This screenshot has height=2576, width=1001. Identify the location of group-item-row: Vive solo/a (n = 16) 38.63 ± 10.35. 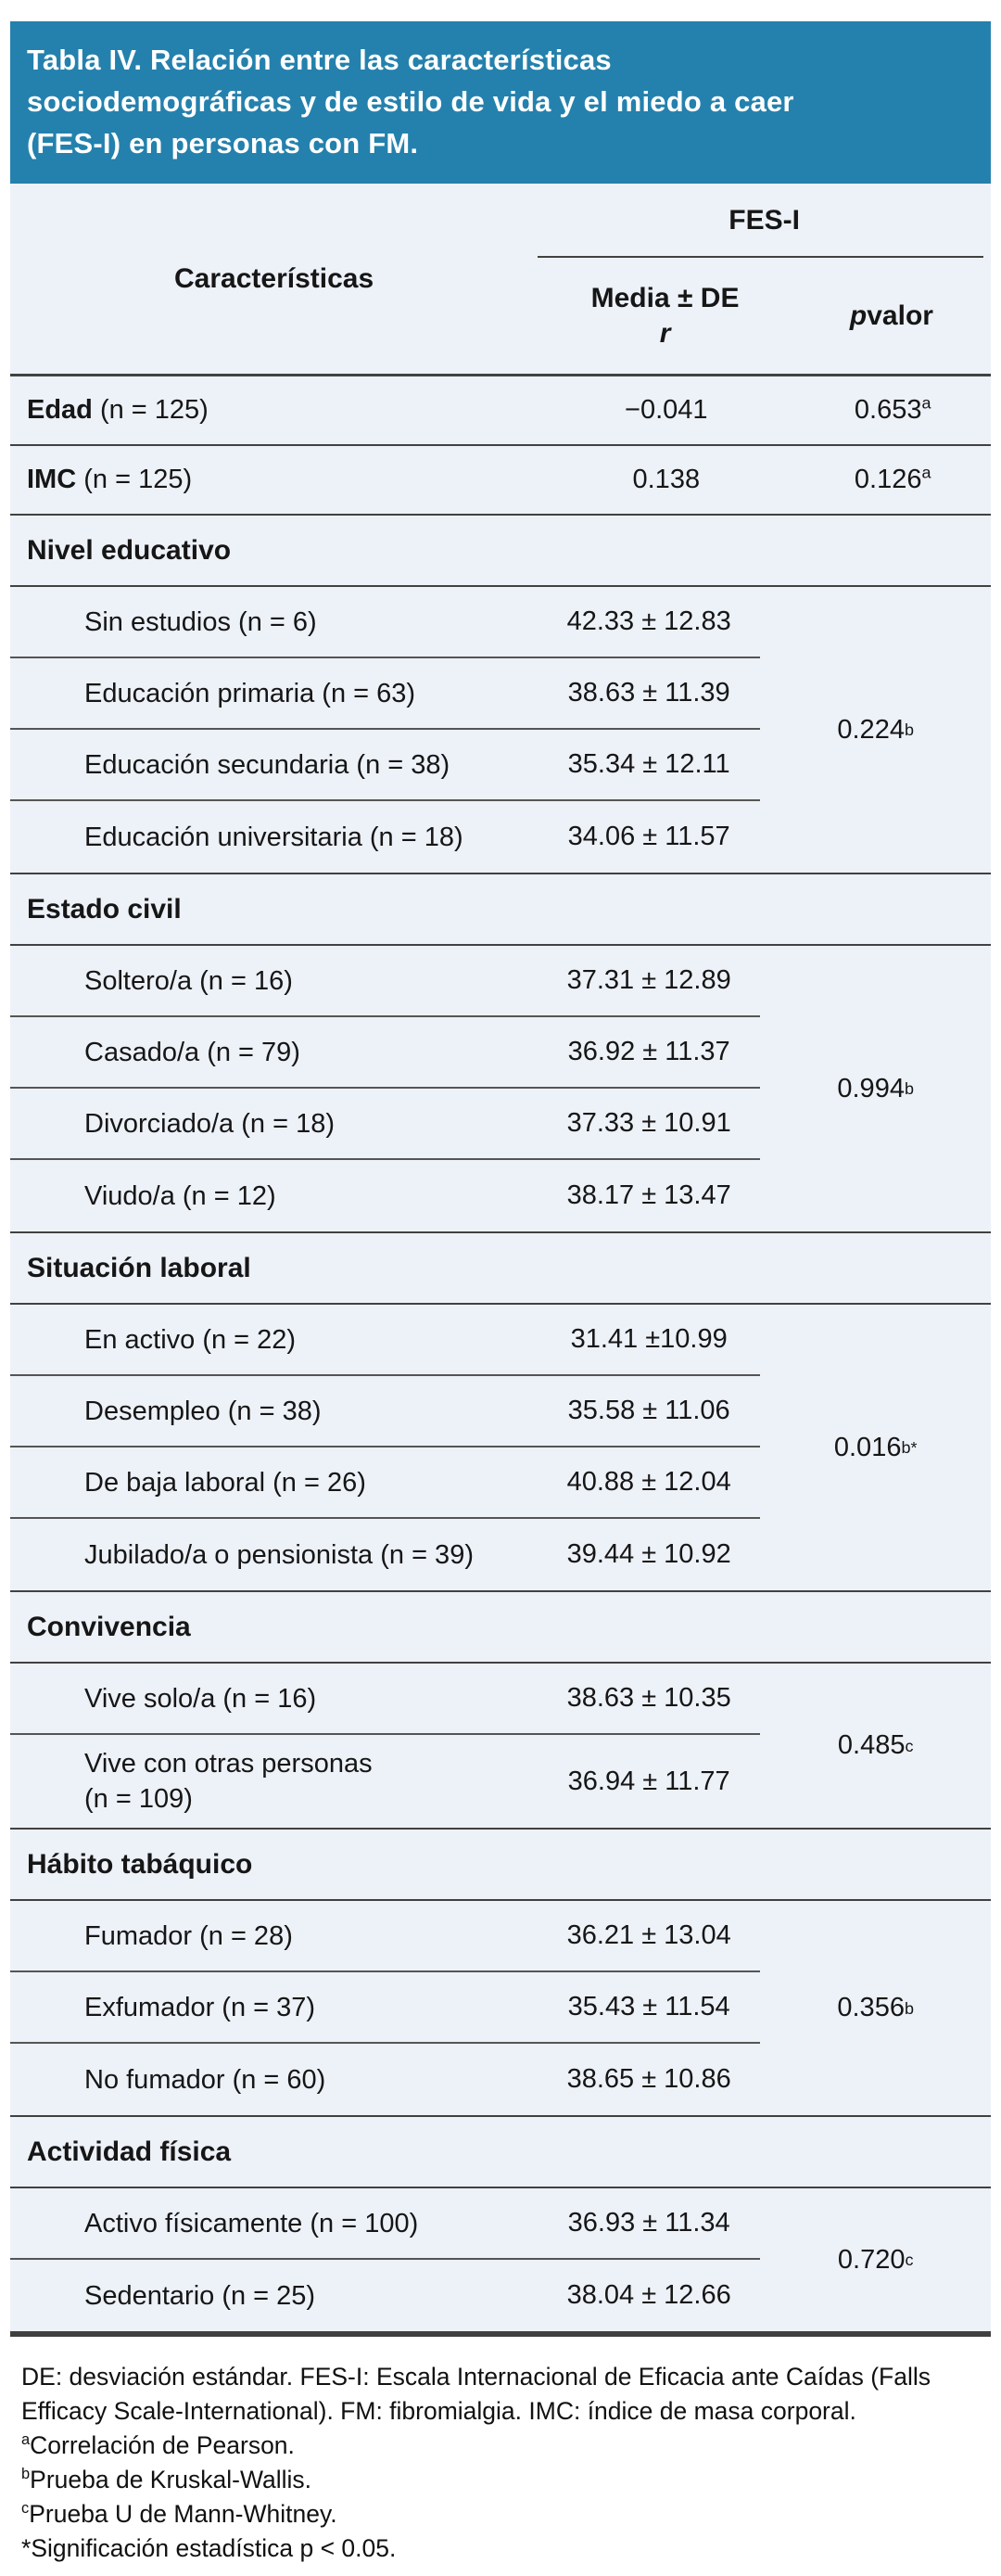
(385, 1699).